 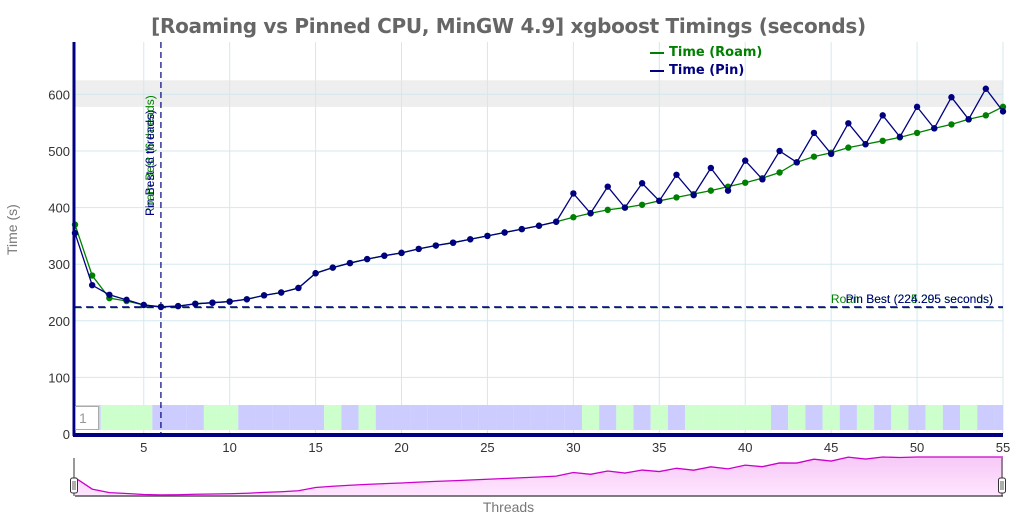 I want to click on range-handle-left, so click(x=74, y=485).